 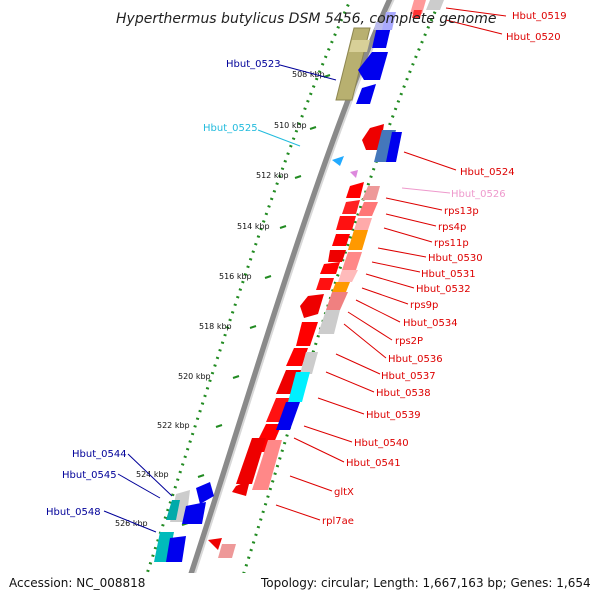 I want to click on gene-label: Hbut_0532, so click(x=443, y=289).